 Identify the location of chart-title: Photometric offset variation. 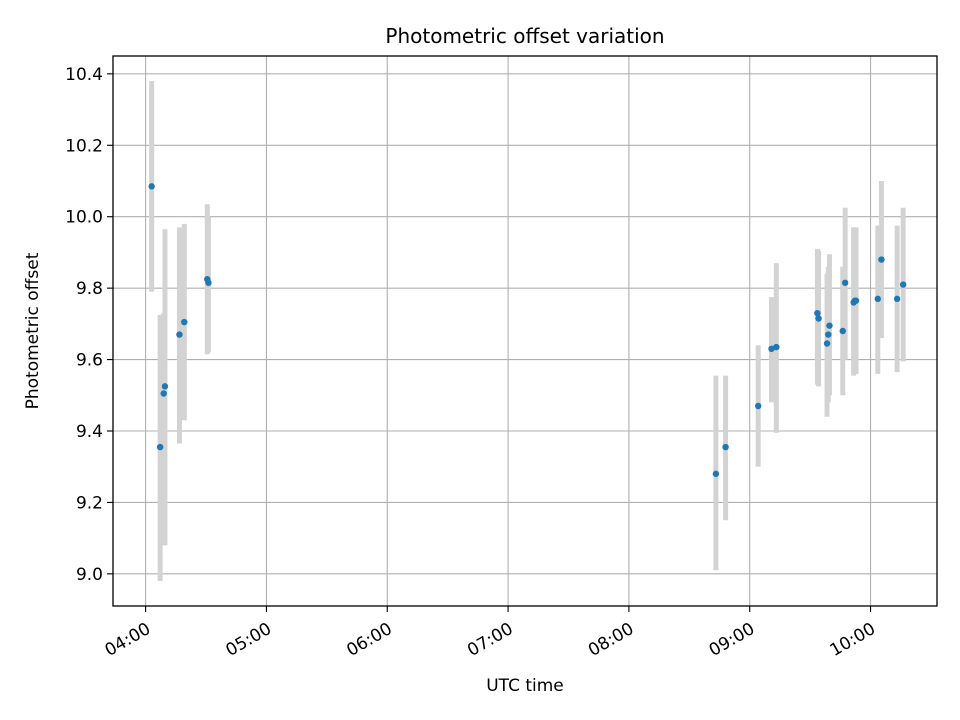
(524, 36).